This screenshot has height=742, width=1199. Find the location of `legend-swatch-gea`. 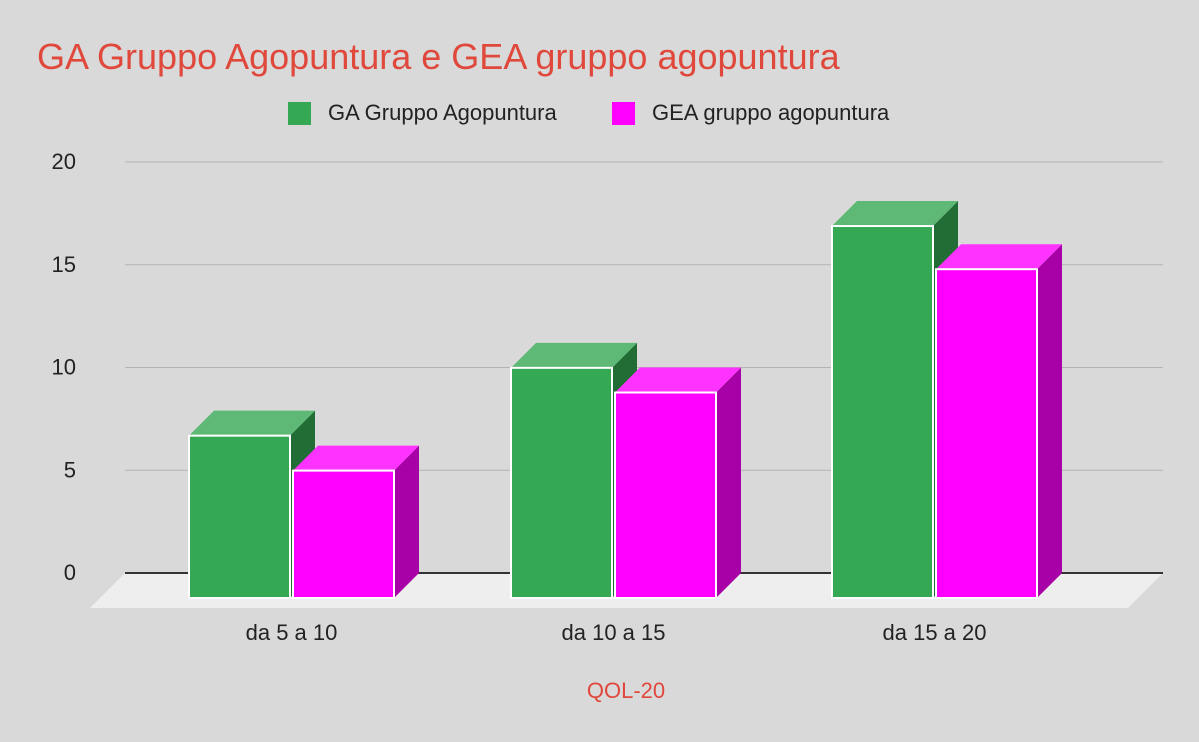

legend-swatch-gea is located at coordinates (623, 113).